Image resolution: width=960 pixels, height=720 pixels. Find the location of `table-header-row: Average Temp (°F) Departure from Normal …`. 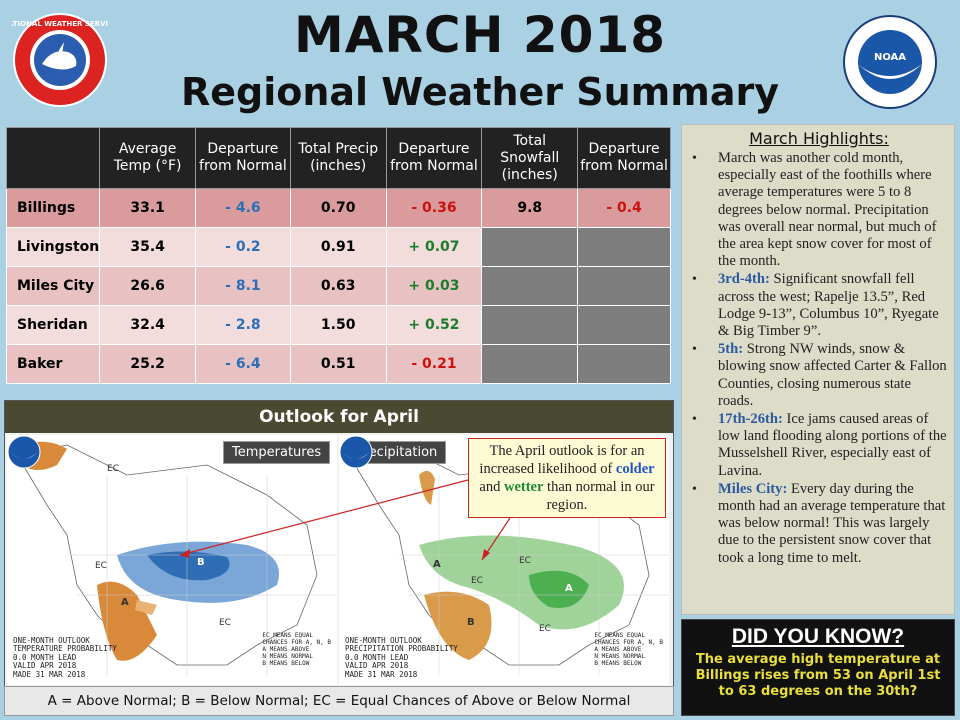

table-header-row: Average Temp (°F) Departure from Normal … is located at coordinates (338, 158).